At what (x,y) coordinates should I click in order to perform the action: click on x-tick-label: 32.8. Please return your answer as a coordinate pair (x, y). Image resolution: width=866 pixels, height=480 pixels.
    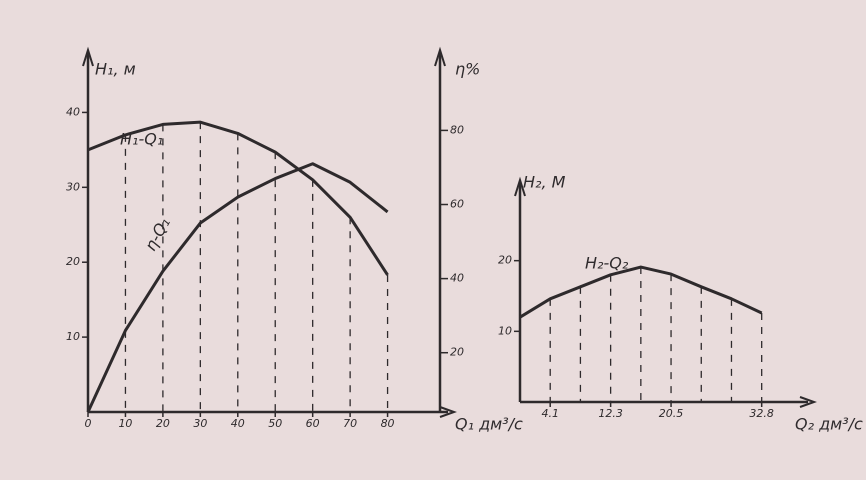
    Looking at the image, I should click on (761, 413).